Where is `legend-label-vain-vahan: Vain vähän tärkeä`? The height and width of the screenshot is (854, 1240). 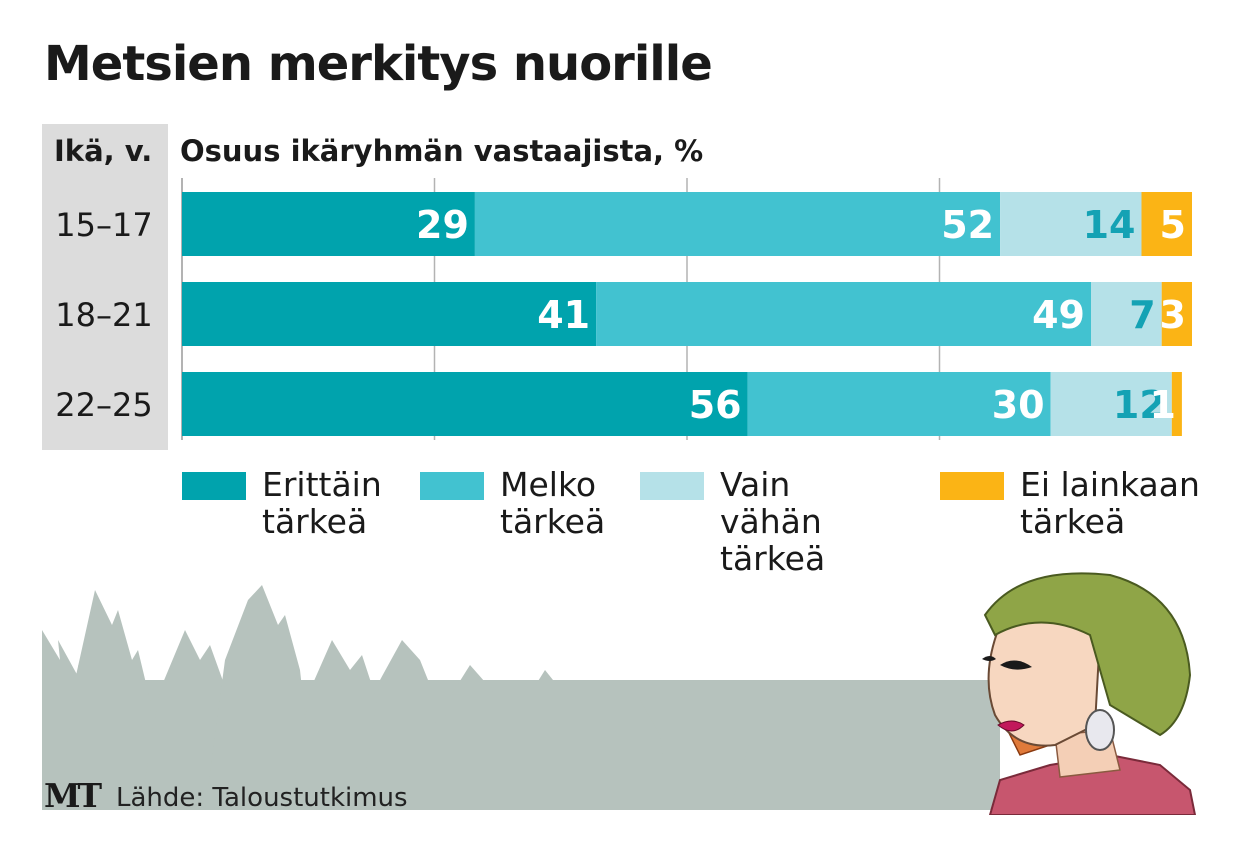 legend-label-vain-vahan: Vain vähän tärkeä is located at coordinates (810, 521).